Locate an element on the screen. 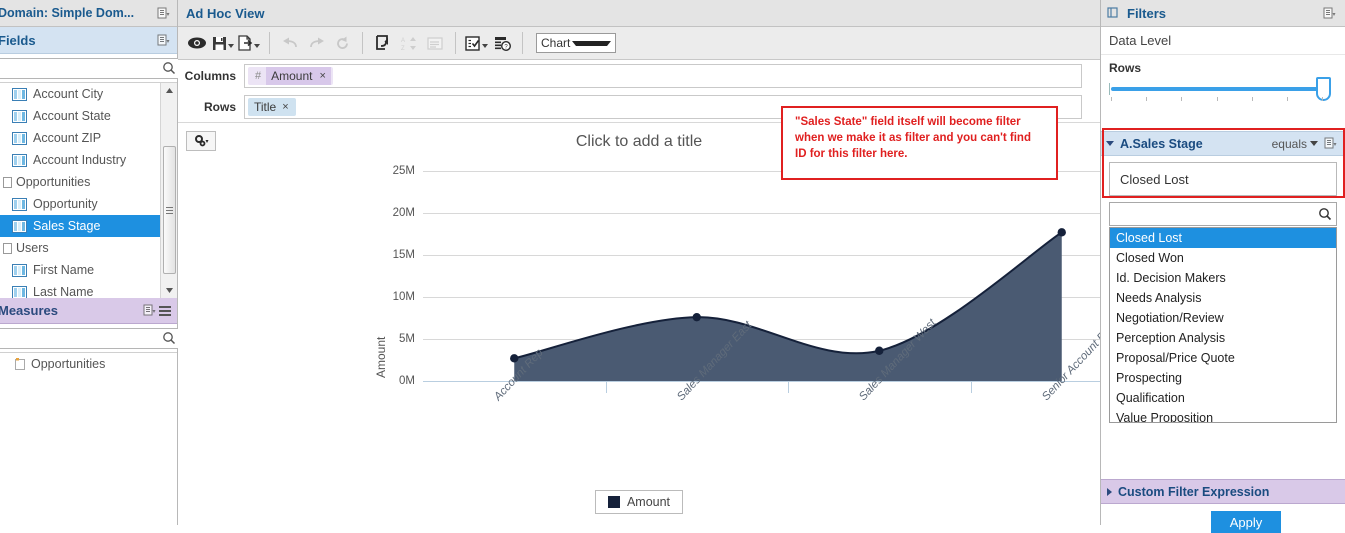 This screenshot has width=1345, height=533. chart-options-button is located at coordinates (201, 141).